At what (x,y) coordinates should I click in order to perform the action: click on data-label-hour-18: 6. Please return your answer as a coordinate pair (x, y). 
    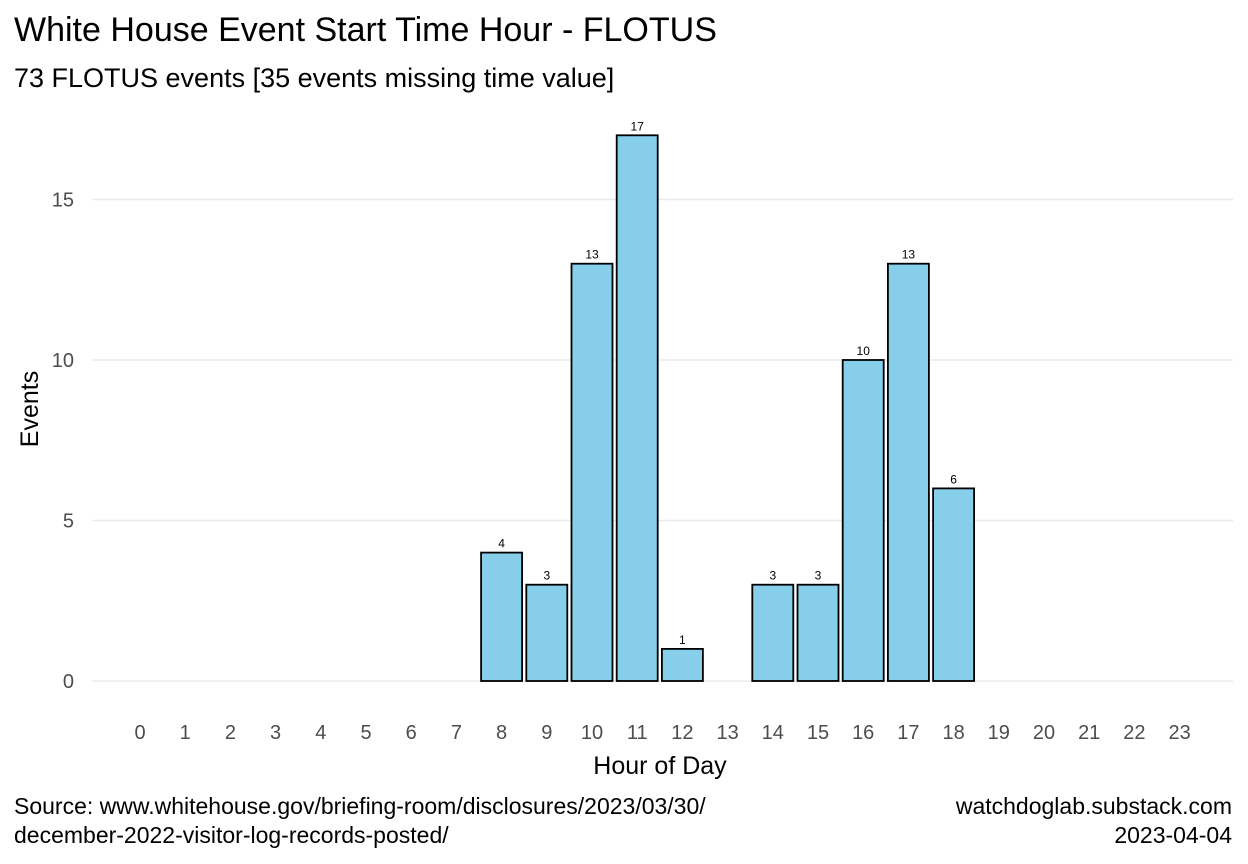
    Looking at the image, I should click on (953, 479).